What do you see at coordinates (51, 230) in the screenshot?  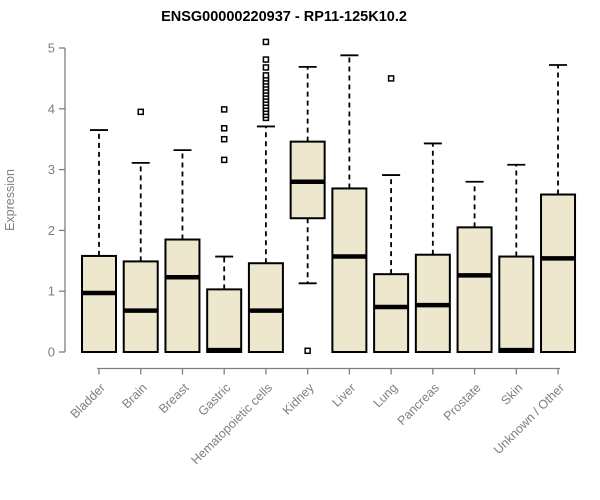 I see `y-tick-label: 2` at bounding box center [51, 230].